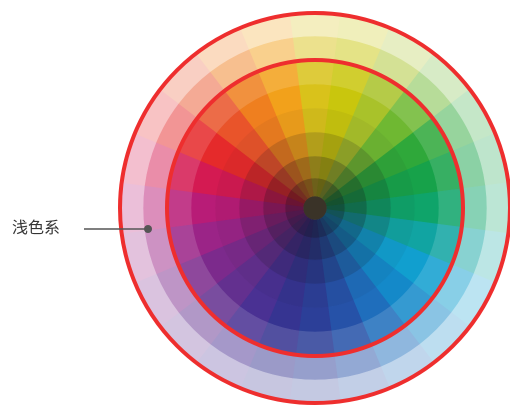  What do you see at coordinates (36, 227) in the screenshot?
I see `light-tone-label: 浅色系` at bounding box center [36, 227].